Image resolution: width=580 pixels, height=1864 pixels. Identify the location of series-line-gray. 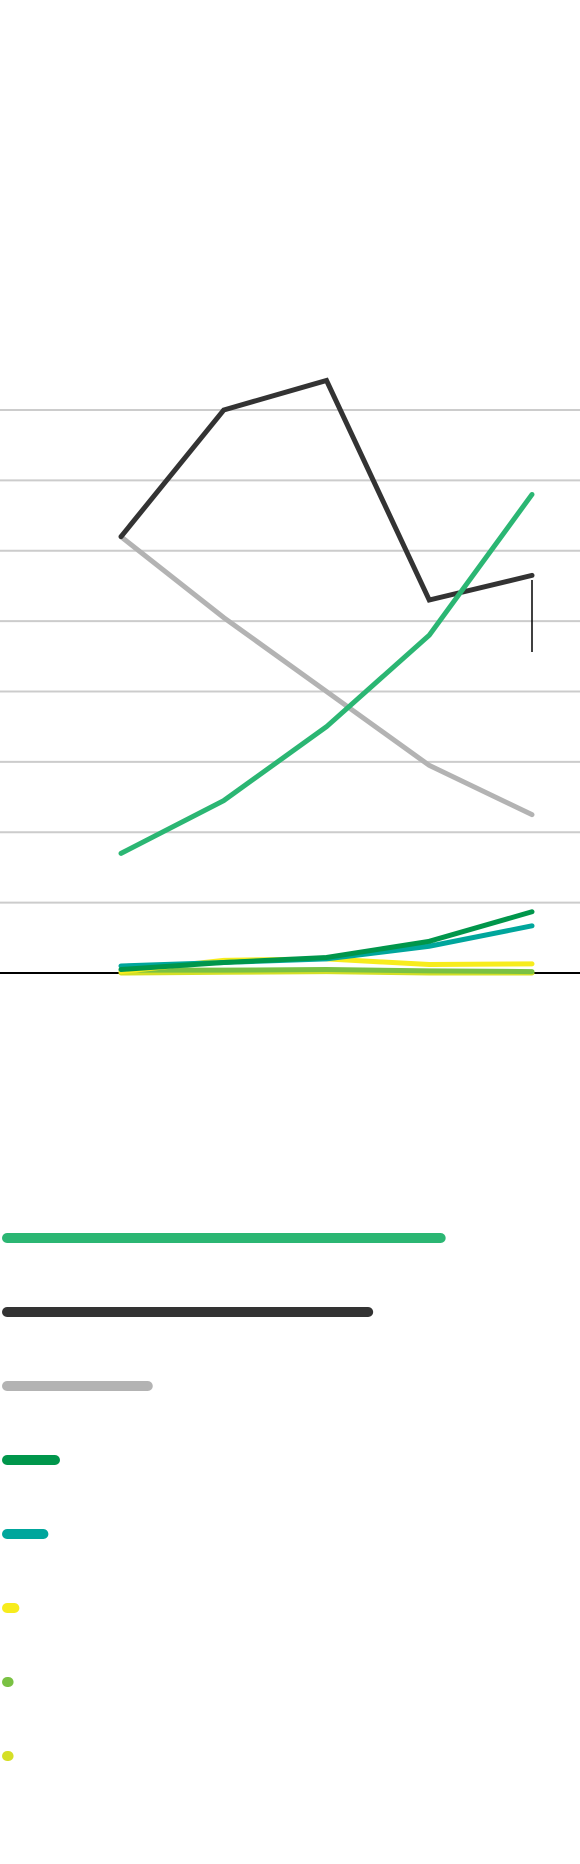
(326, 676).